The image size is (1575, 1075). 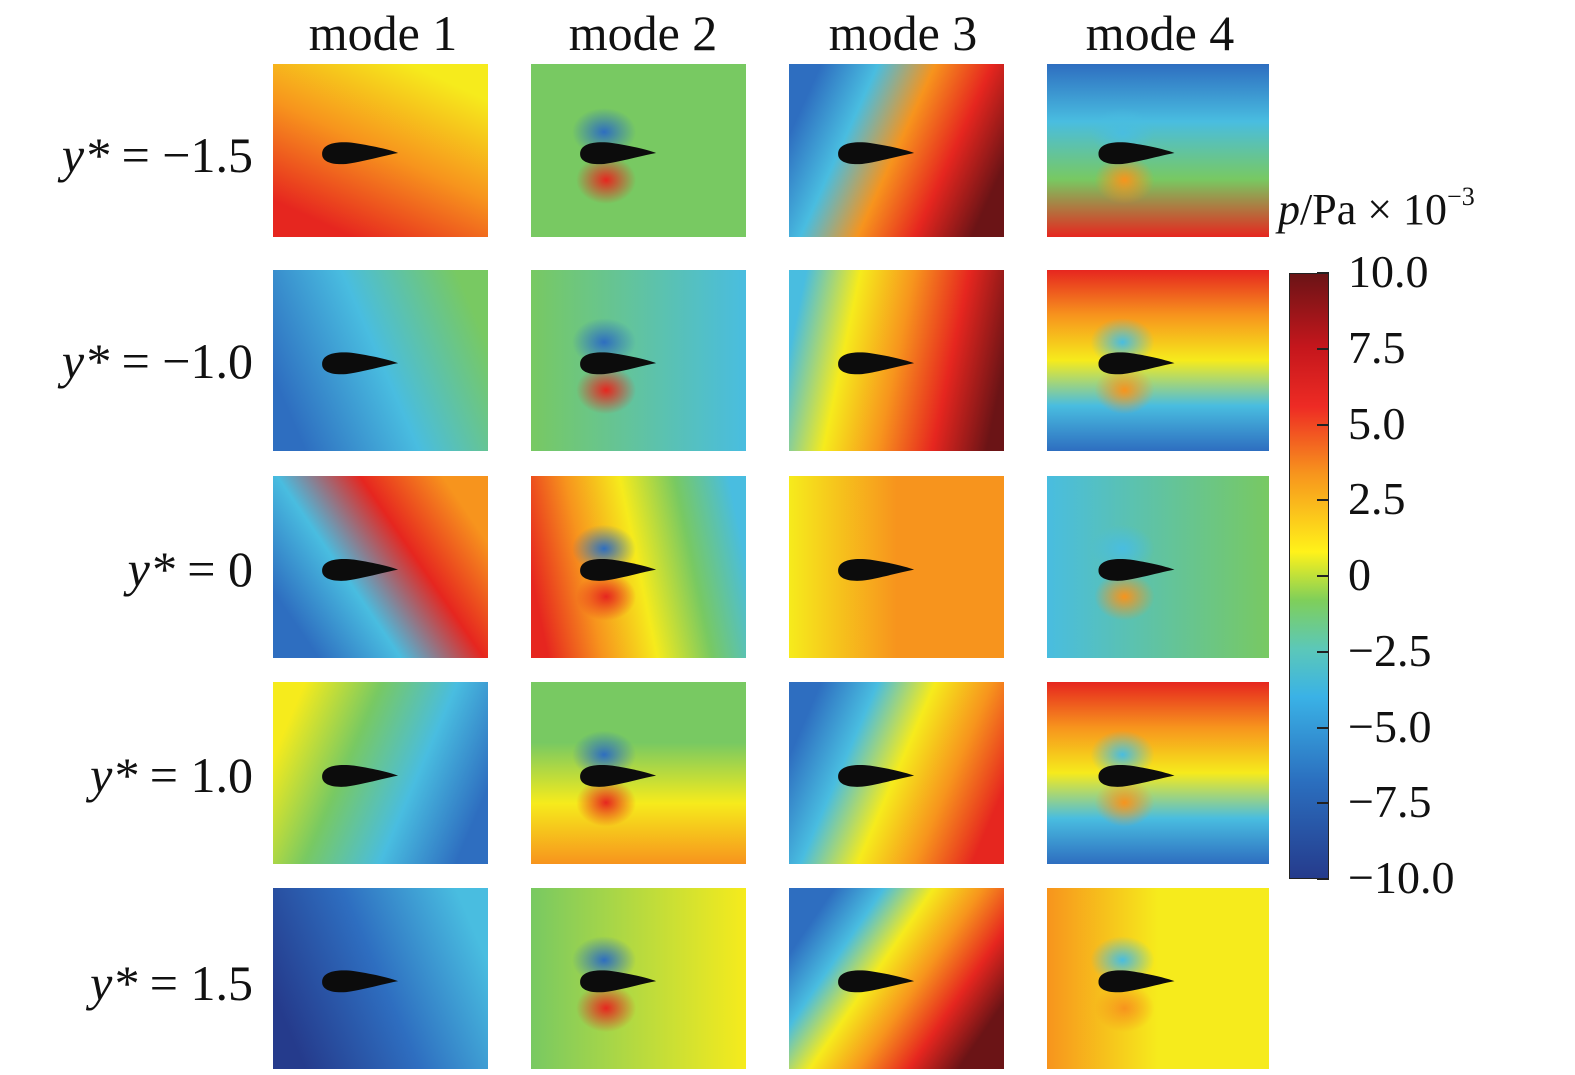 What do you see at coordinates (1377, 347) in the screenshot?
I see `colorbar-tick-label: 7.5` at bounding box center [1377, 347].